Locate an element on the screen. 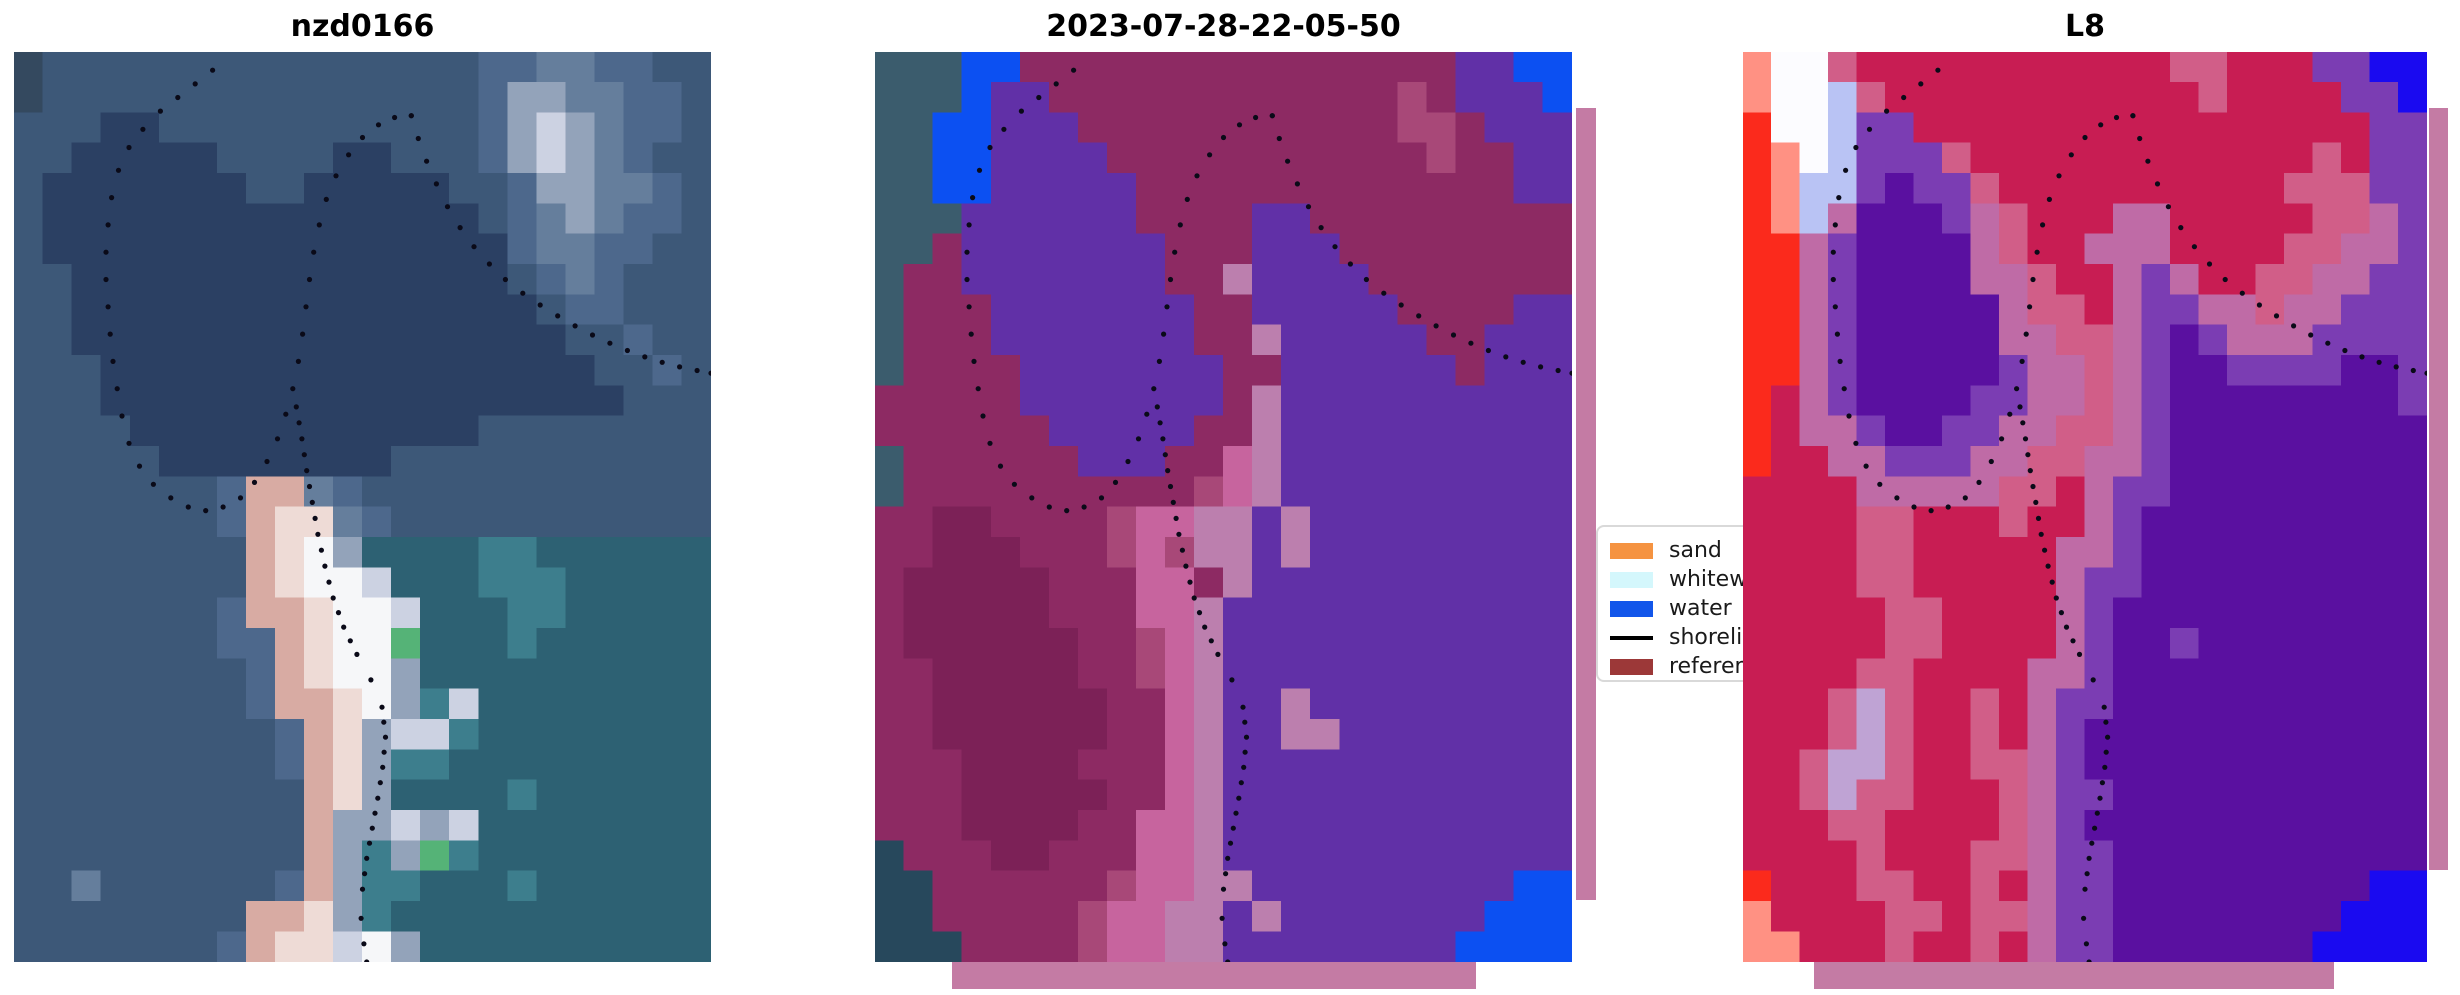  panel-title-satellite: L8 is located at coordinates (2085, 26).